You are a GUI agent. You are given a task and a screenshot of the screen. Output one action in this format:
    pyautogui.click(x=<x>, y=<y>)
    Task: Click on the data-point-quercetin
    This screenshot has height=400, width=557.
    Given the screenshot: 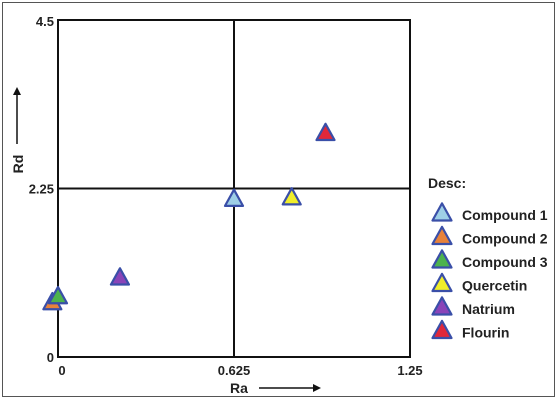 What is the action you would take?
    pyautogui.click(x=291, y=196)
    